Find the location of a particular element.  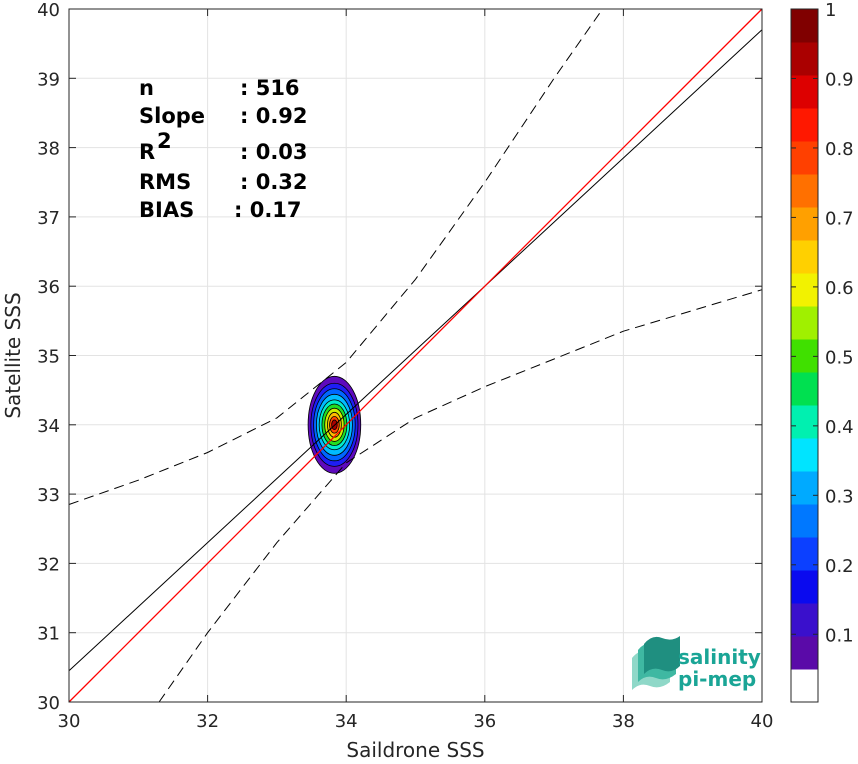

colorbar-frame is located at coordinates (804, 355).